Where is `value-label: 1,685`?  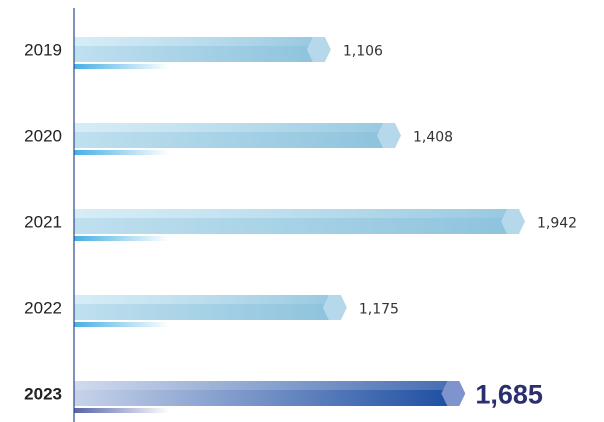 value-label: 1,685 is located at coordinates (509, 395).